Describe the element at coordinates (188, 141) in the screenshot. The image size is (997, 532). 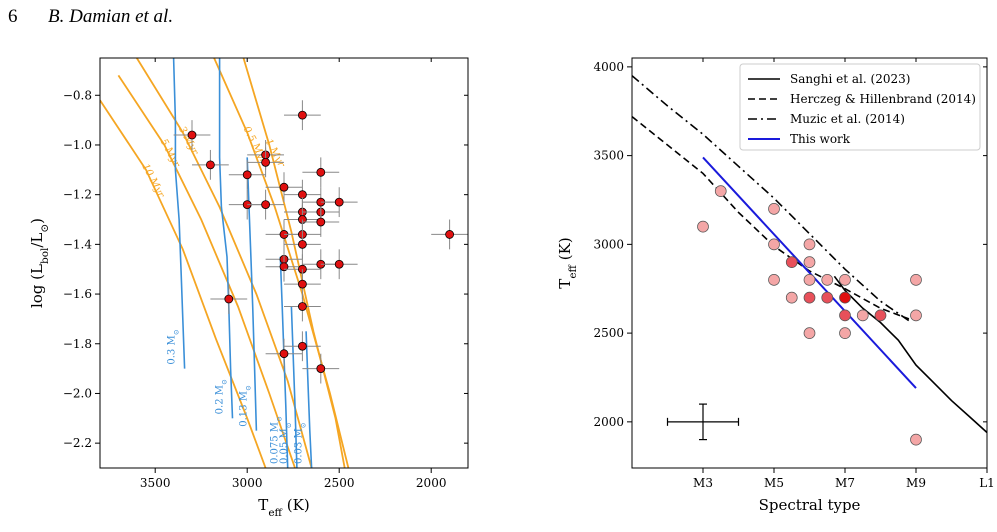
I see `isochrone-label: 3 Myr` at that location.